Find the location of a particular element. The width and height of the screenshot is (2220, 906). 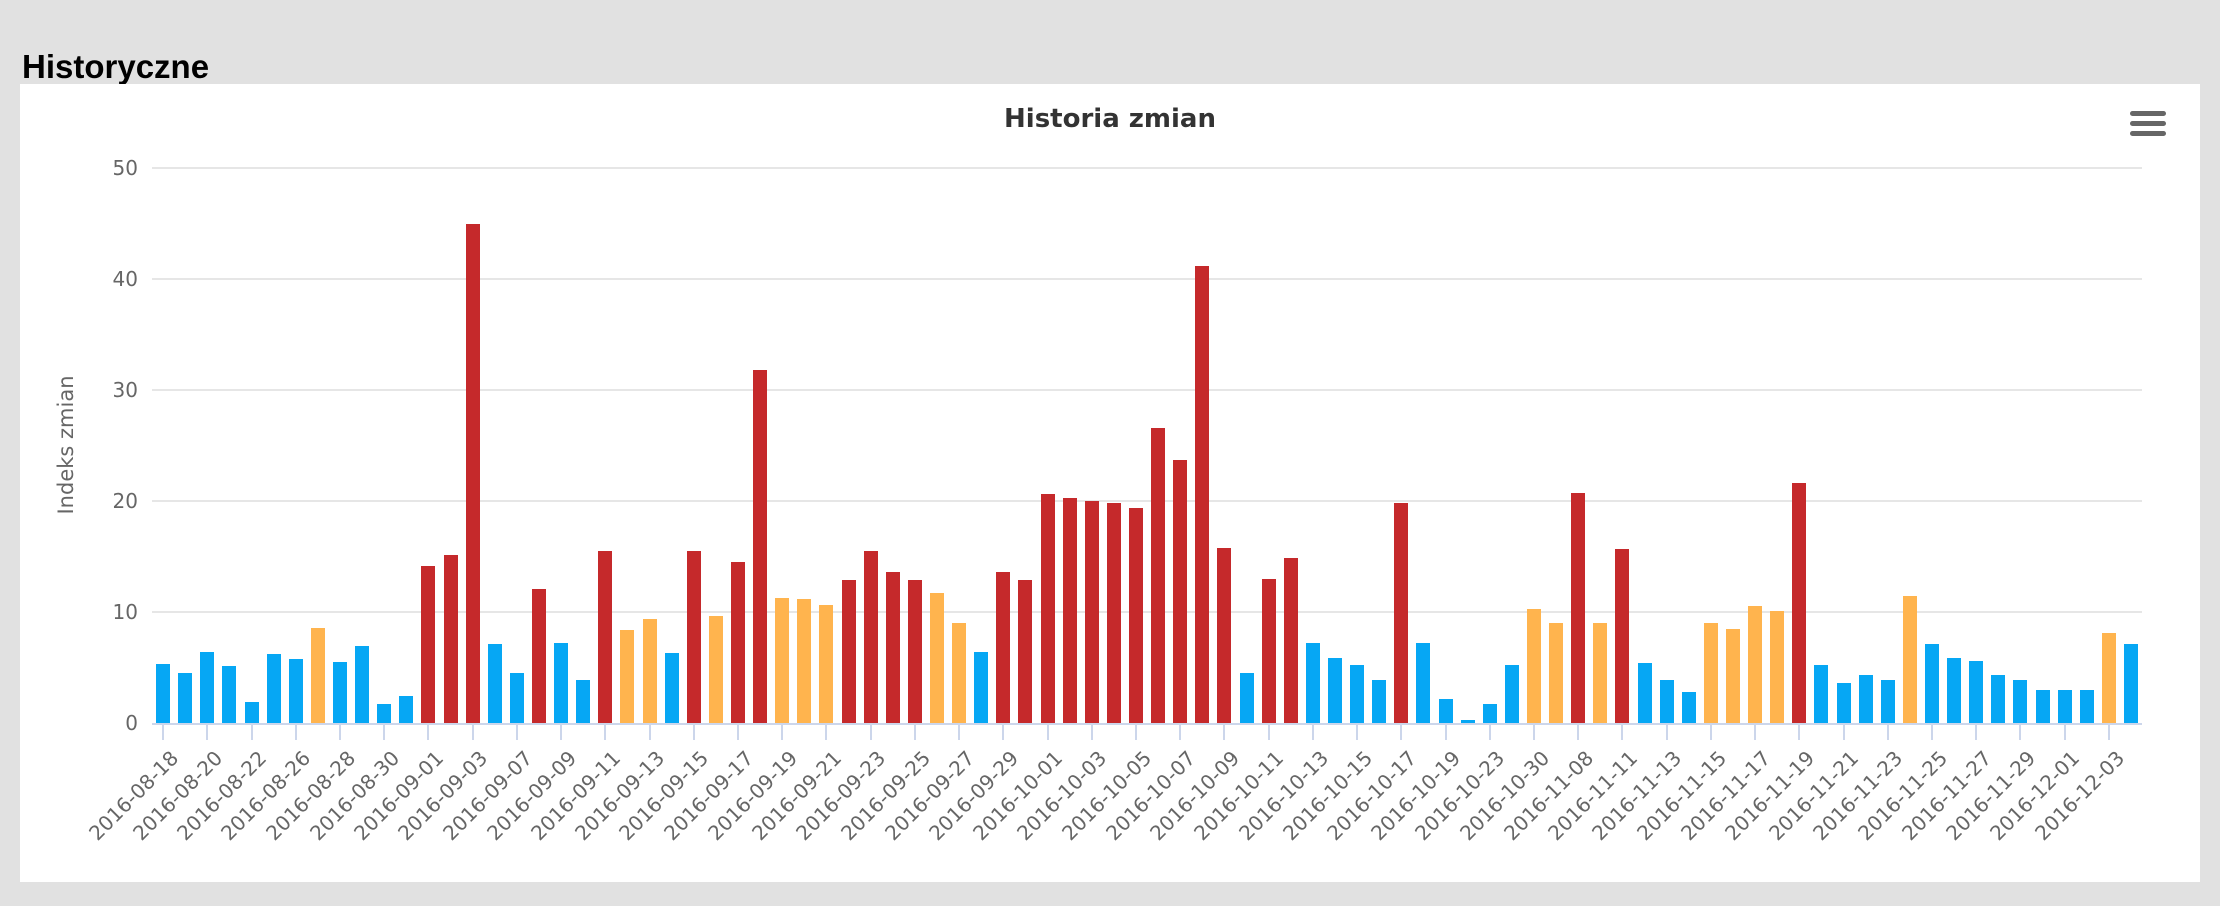

page-title: Historyczne is located at coordinates (116, 67).